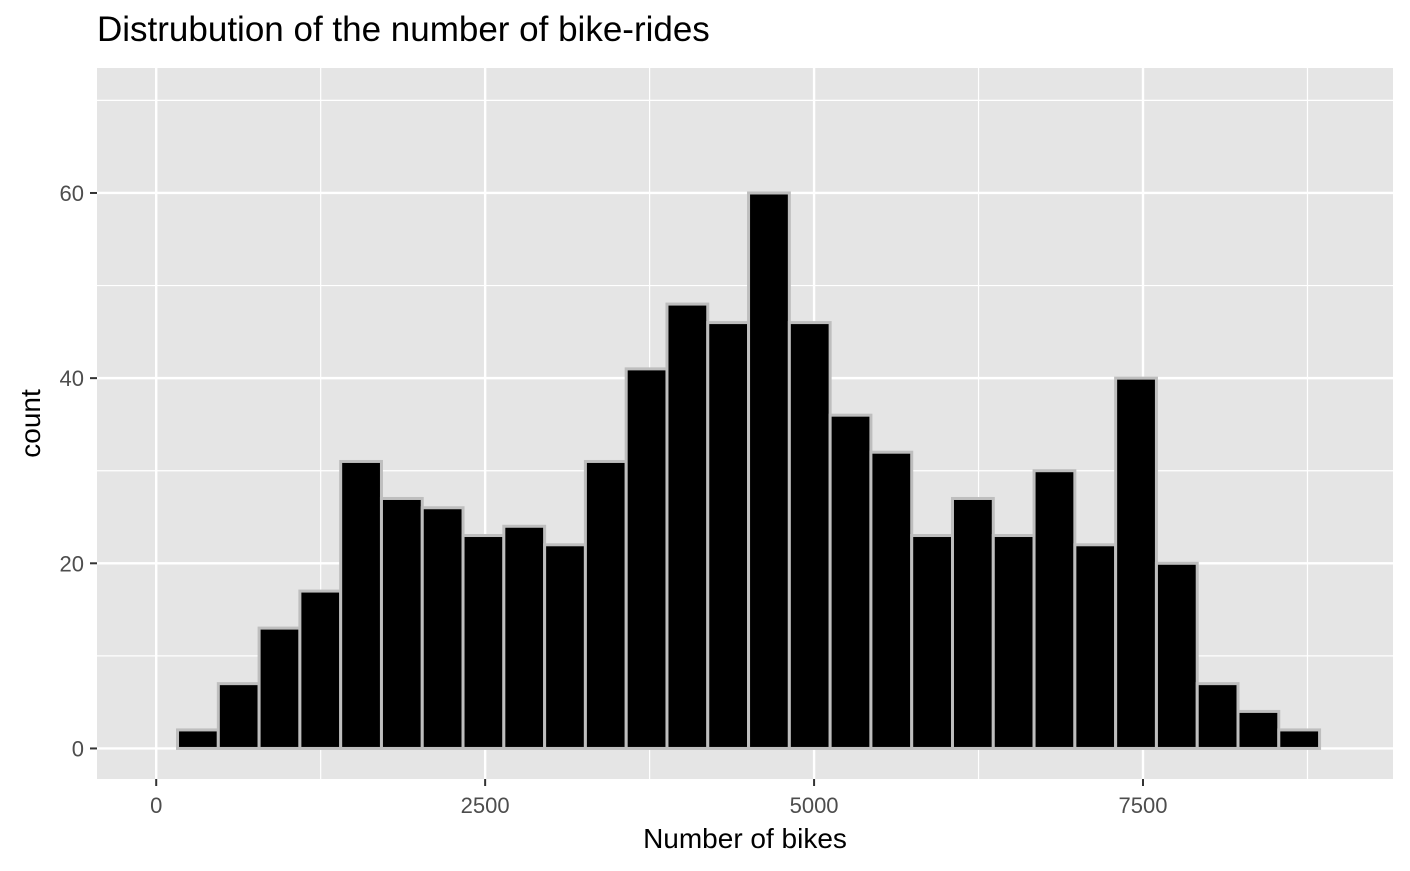  What do you see at coordinates (814, 805) in the screenshot?
I see `x-tick-label: 5000` at bounding box center [814, 805].